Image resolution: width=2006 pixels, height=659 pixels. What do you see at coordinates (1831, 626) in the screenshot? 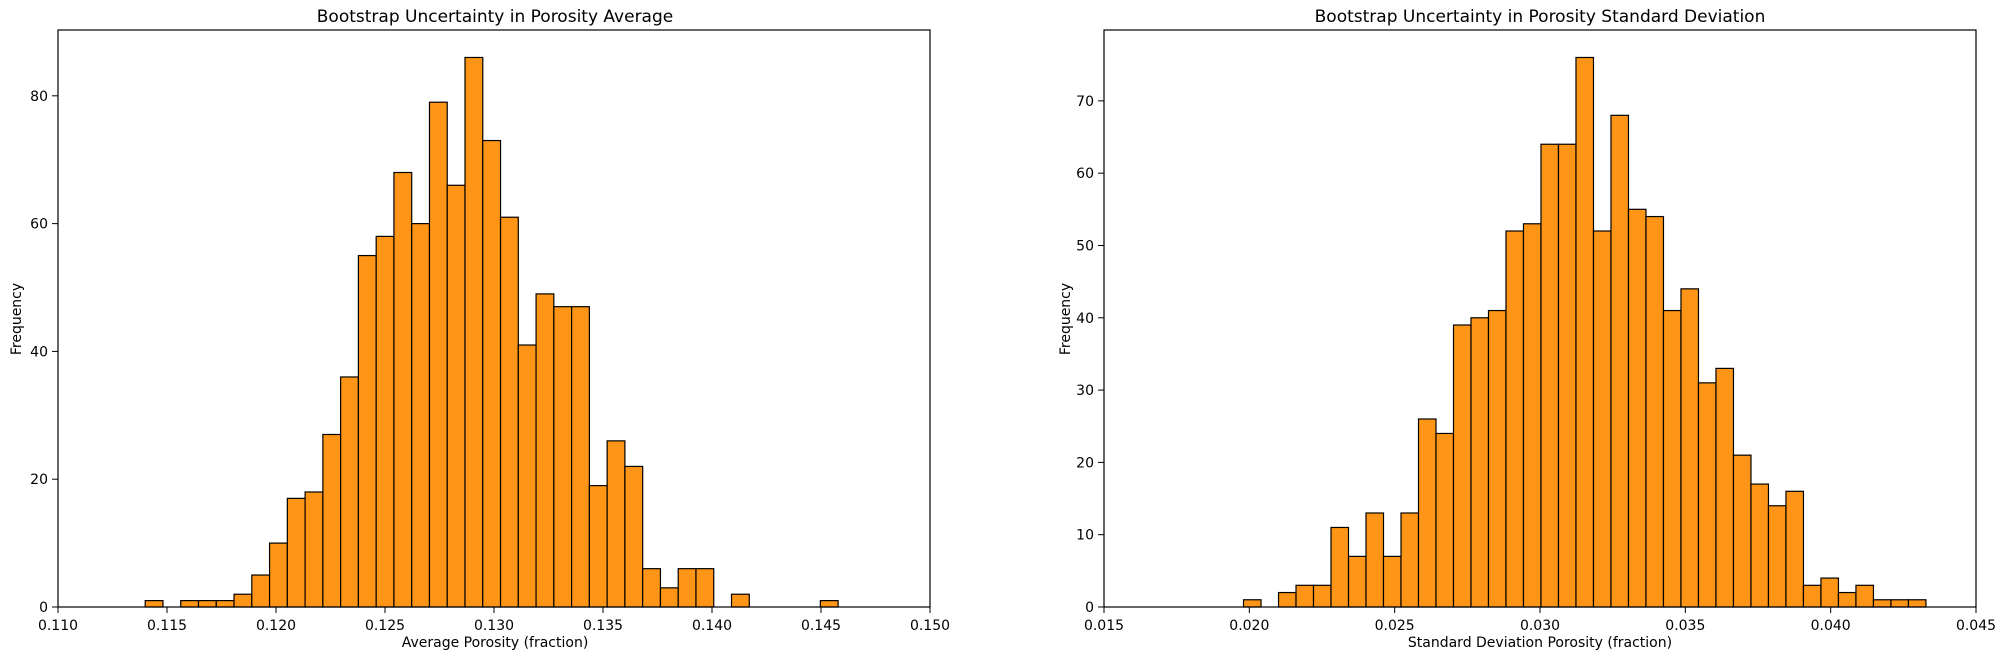
I see `x-tick-label: 0.040` at bounding box center [1831, 626].